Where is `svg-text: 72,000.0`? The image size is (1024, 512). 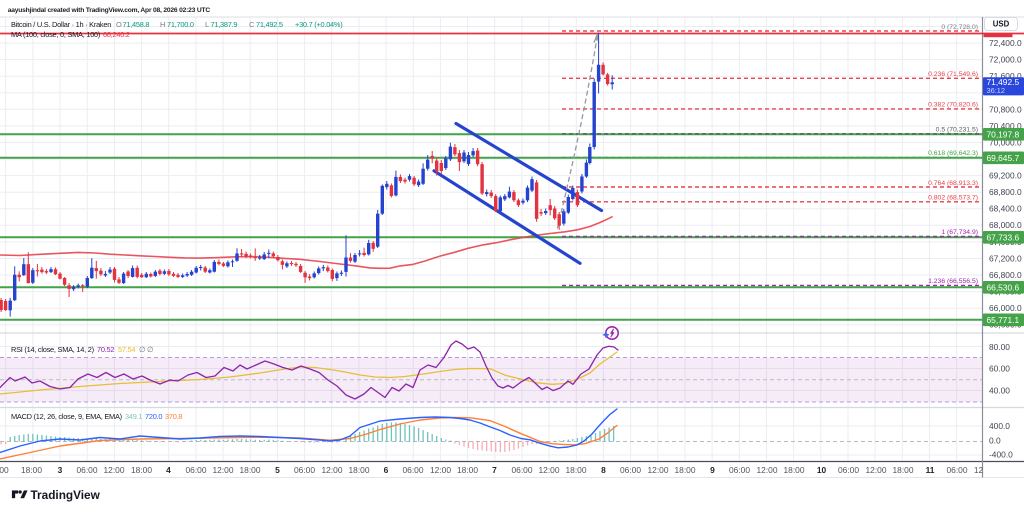 svg-text: 72,000.0 is located at coordinates (1005, 60).